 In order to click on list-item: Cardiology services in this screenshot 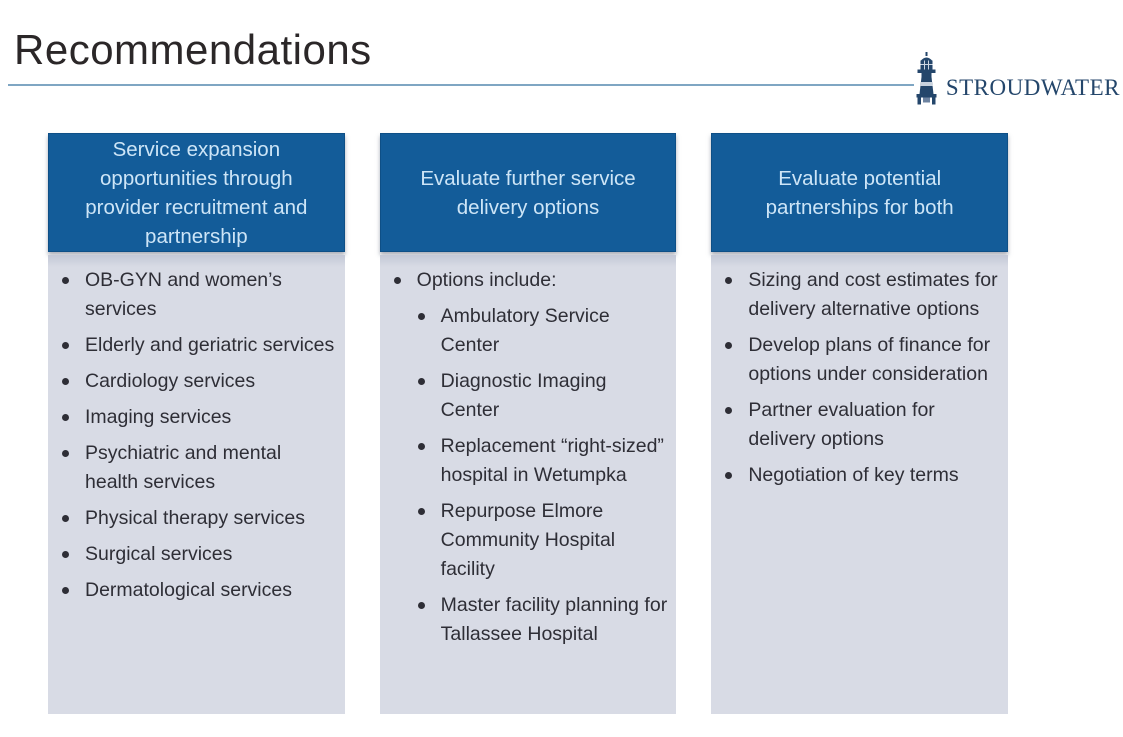, I will do `click(192, 381)`.